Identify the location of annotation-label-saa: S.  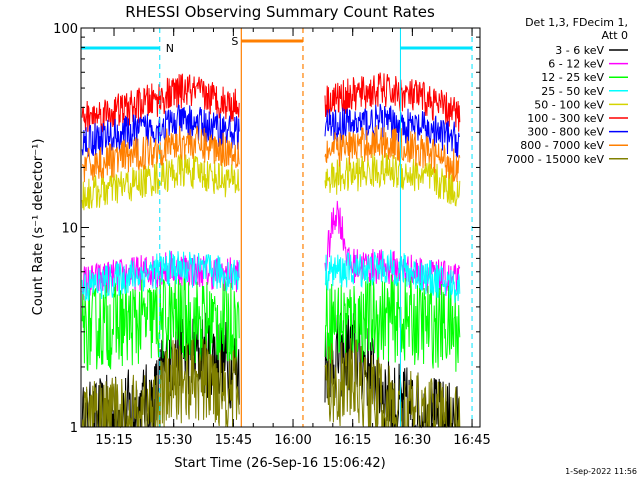
(234, 41).